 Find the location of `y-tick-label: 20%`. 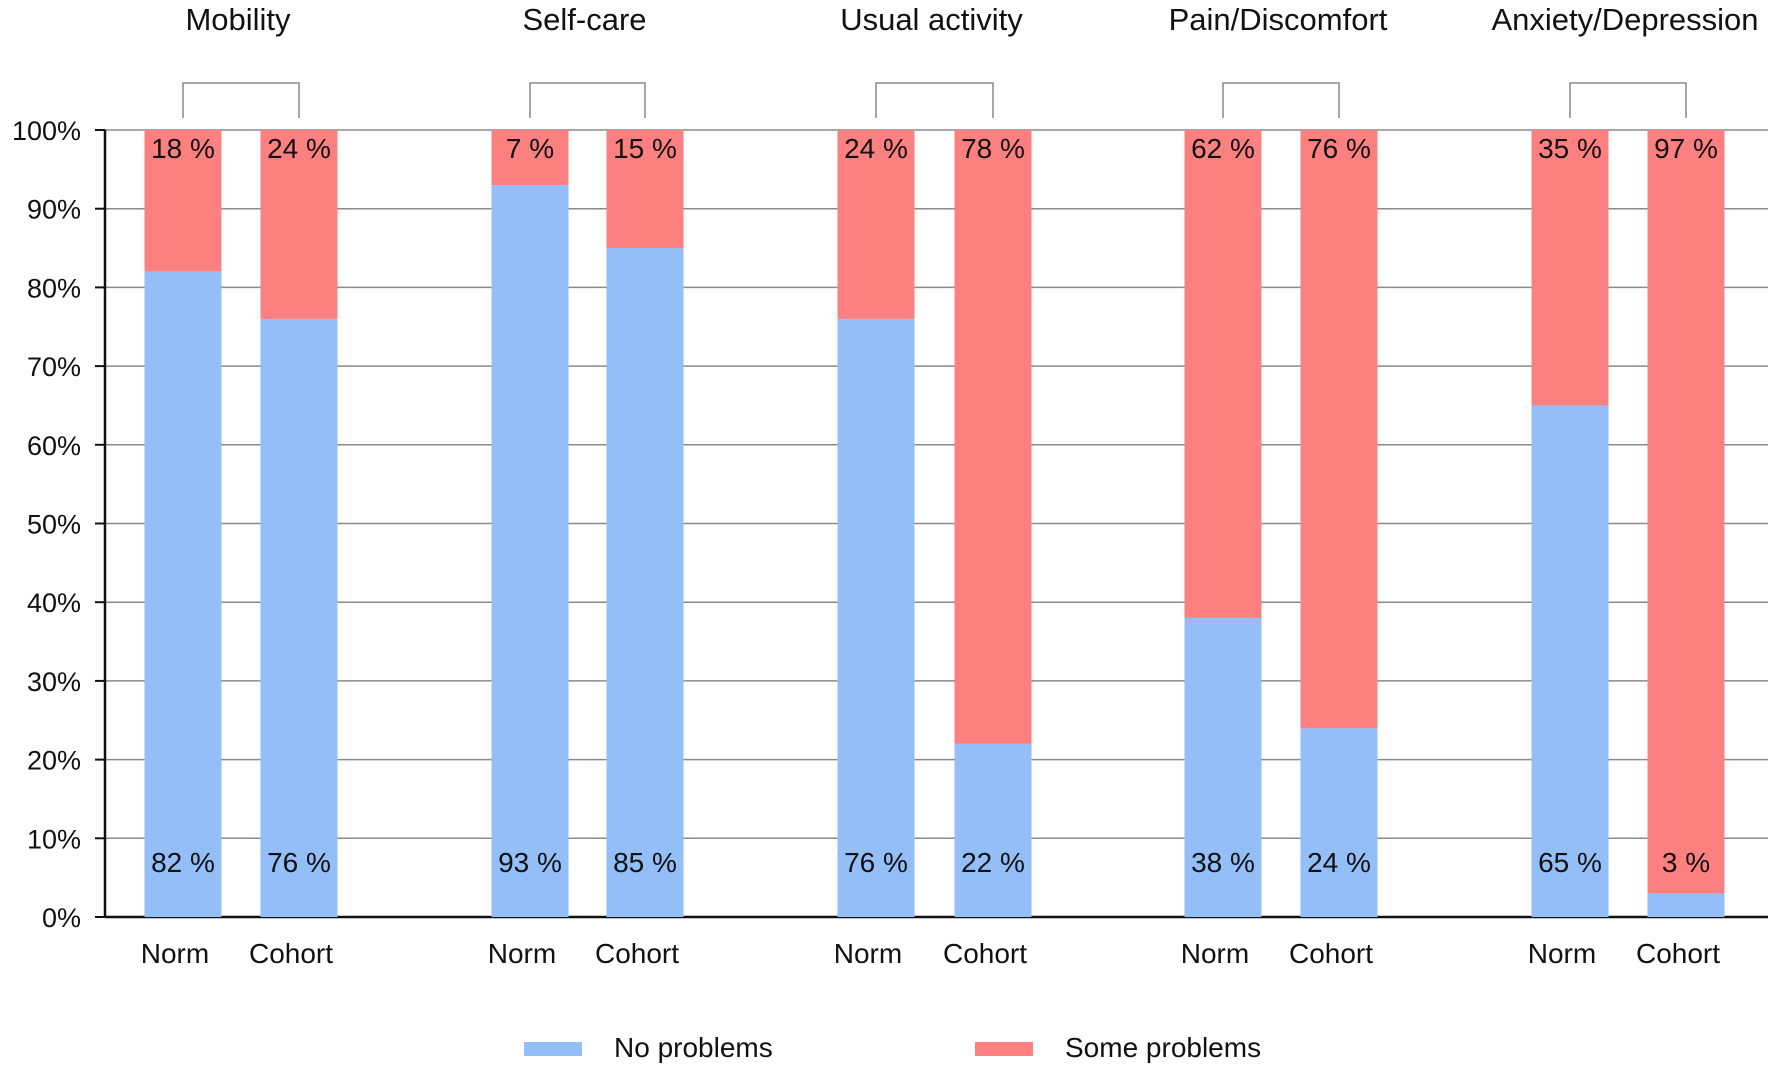

y-tick-label: 20% is located at coordinates (54, 761).